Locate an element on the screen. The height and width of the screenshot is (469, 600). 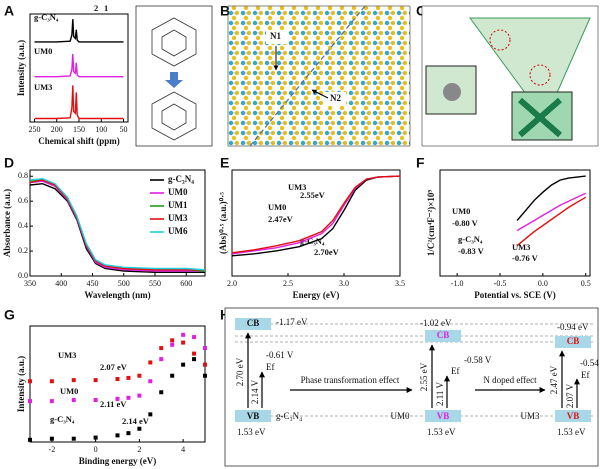
x-tick-label: 50 is located at coordinates (124, 129).